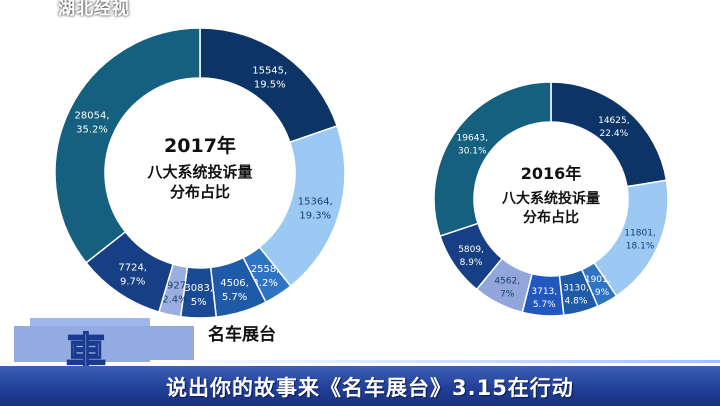 Image resolution: width=720 pixels, height=406 pixels. What do you see at coordinates (264, 283) in the screenshot?
I see `slice-percent-label-2017-2: 3.2%` at bounding box center [264, 283].